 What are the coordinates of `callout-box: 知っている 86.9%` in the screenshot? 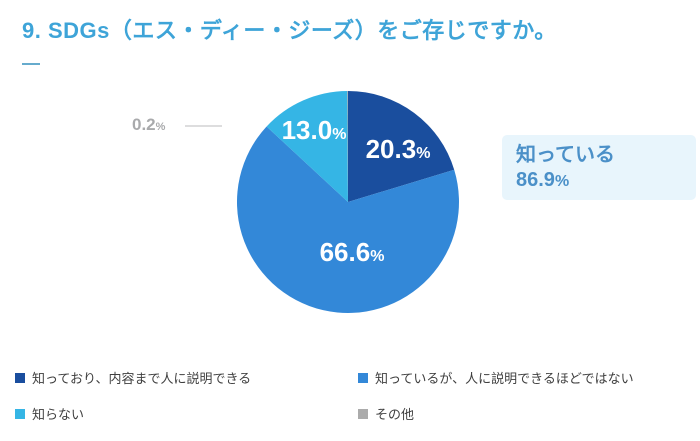 It's located at (599, 167).